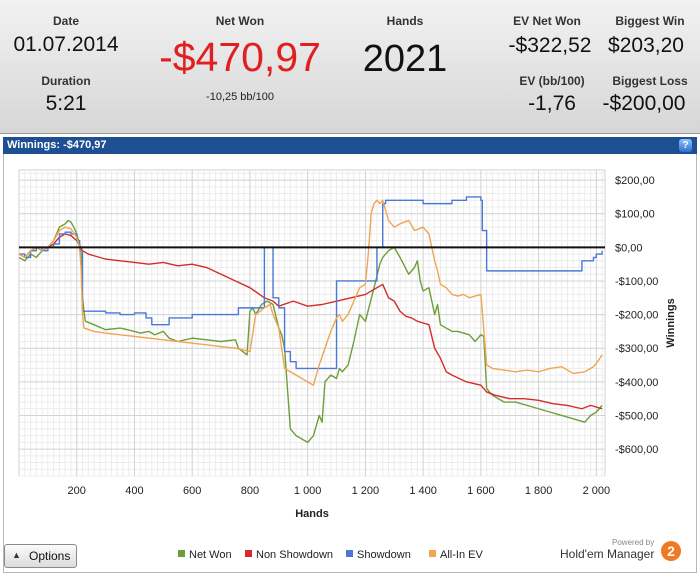 Image resolution: width=700 pixels, height=577 pixels. Describe the element at coordinates (405, 21) in the screenshot. I see `hands-label: Hands` at that location.